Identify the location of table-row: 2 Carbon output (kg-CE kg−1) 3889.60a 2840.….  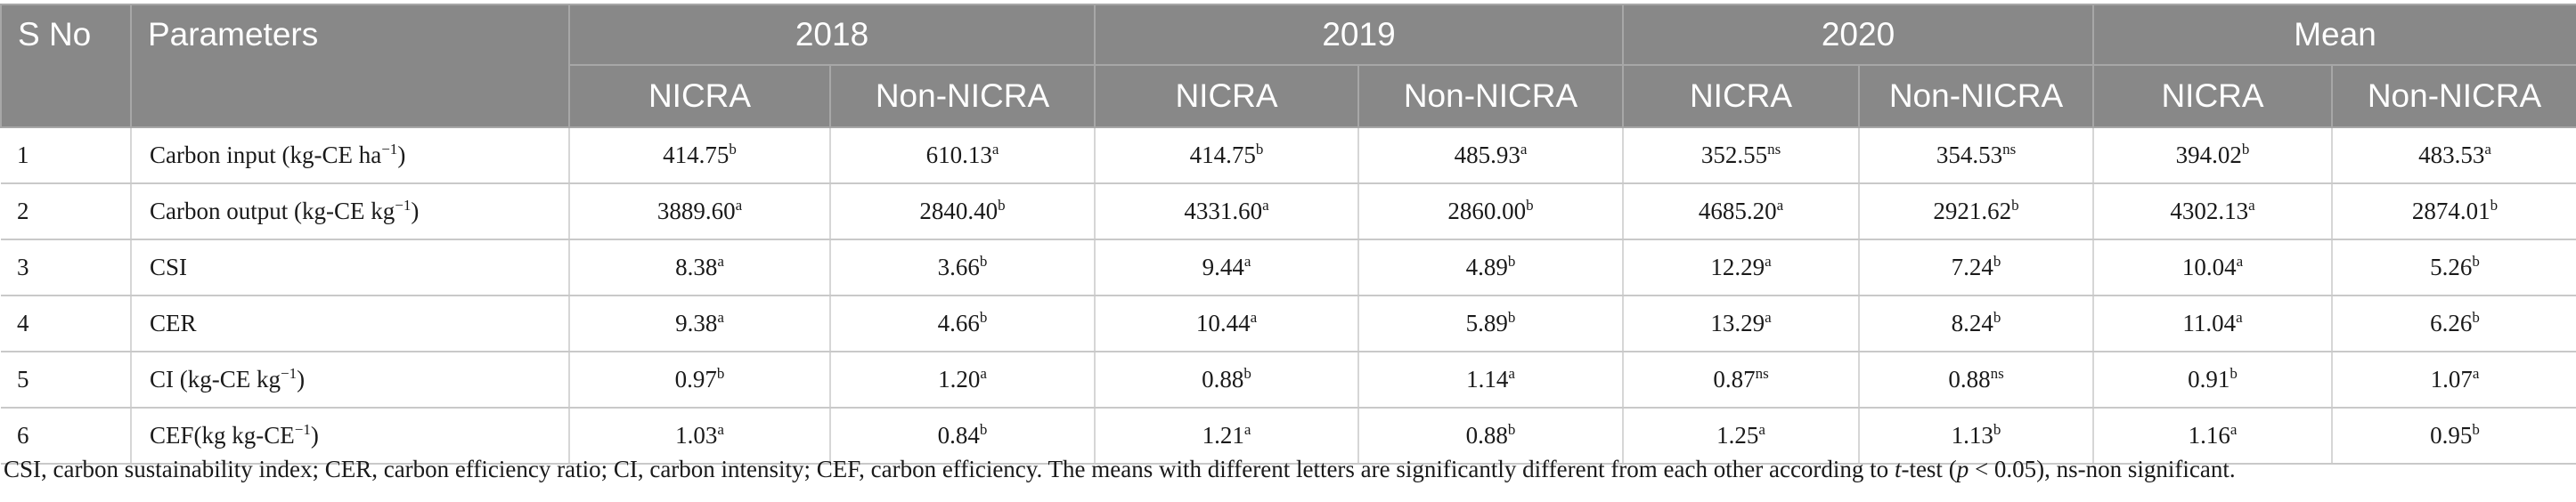
(1289, 211).